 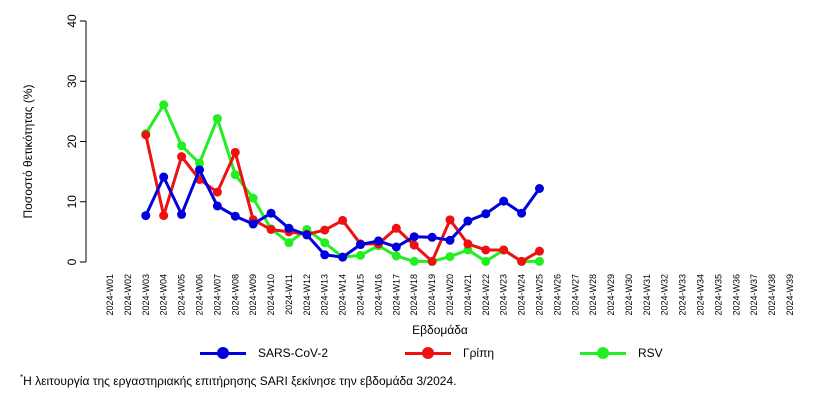 I want to click on footnote-marker: *, so click(x=22, y=377).